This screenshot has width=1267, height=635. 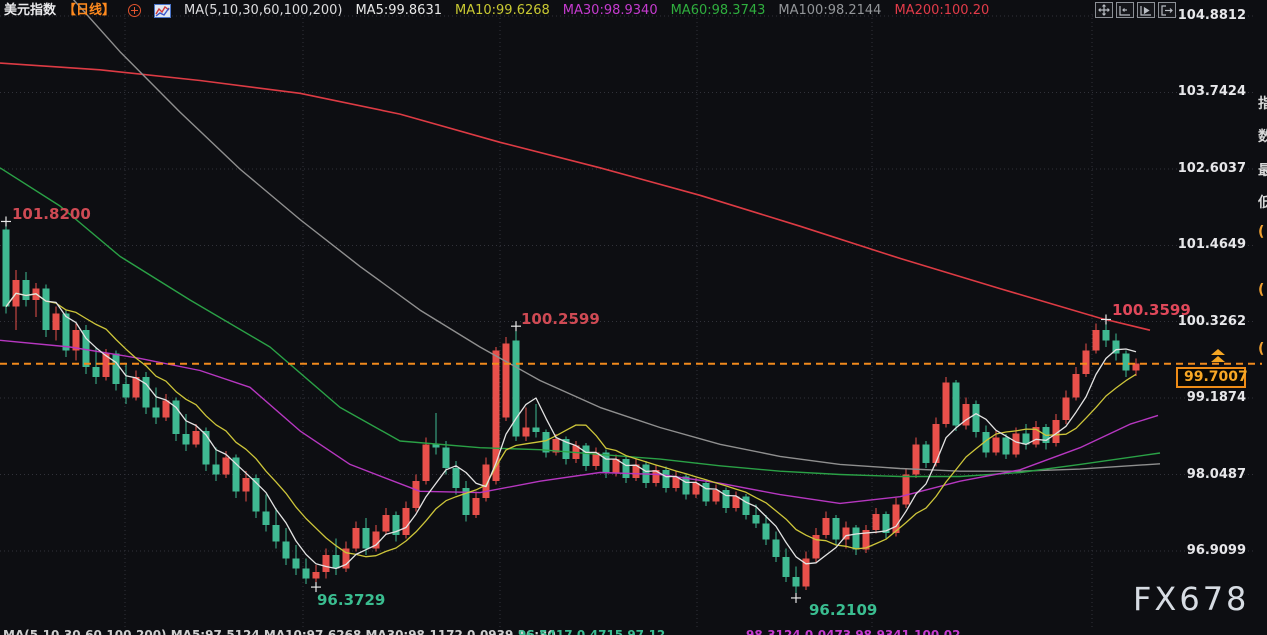 What do you see at coordinates (942, 10) in the screenshot?
I see `ma200-value: MA200:100.20` at bounding box center [942, 10].